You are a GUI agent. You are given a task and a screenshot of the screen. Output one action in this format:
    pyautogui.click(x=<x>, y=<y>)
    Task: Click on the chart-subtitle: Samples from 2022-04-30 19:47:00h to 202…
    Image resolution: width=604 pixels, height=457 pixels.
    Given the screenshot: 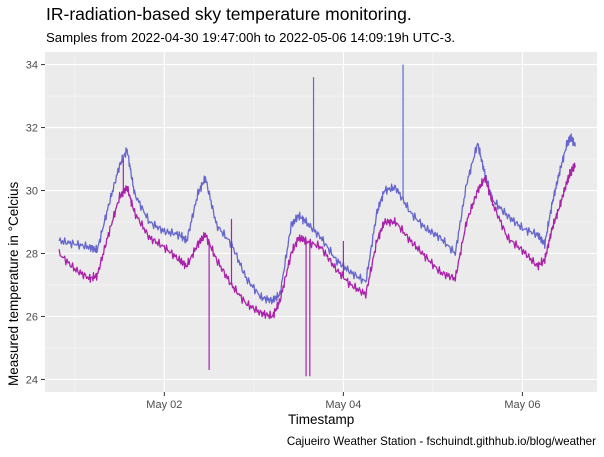 What is the action you would take?
    pyautogui.click(x=251, y=37)
    